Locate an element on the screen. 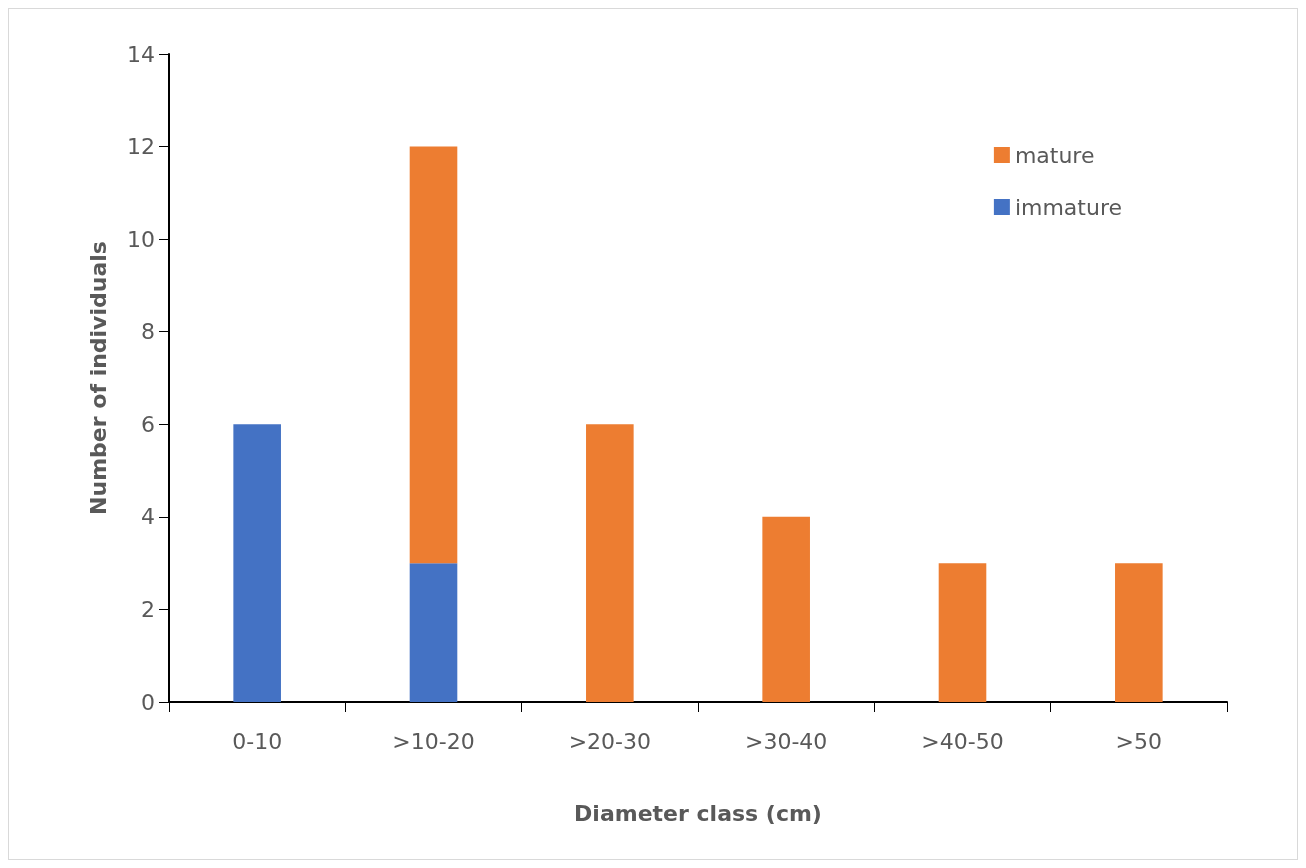 The width and height of the screenshot is (1306, 868). x-tick-label: >10-20 is located at coordinates (433, 741).